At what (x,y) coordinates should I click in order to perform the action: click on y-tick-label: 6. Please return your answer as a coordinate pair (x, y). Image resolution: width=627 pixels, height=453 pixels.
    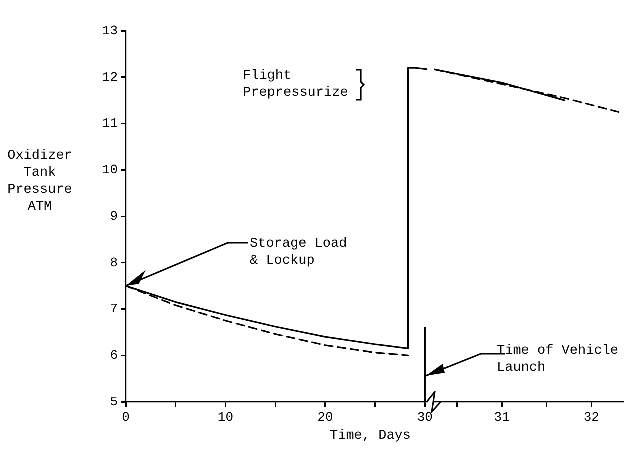
    Looking at the image, I should click on (114, 356).